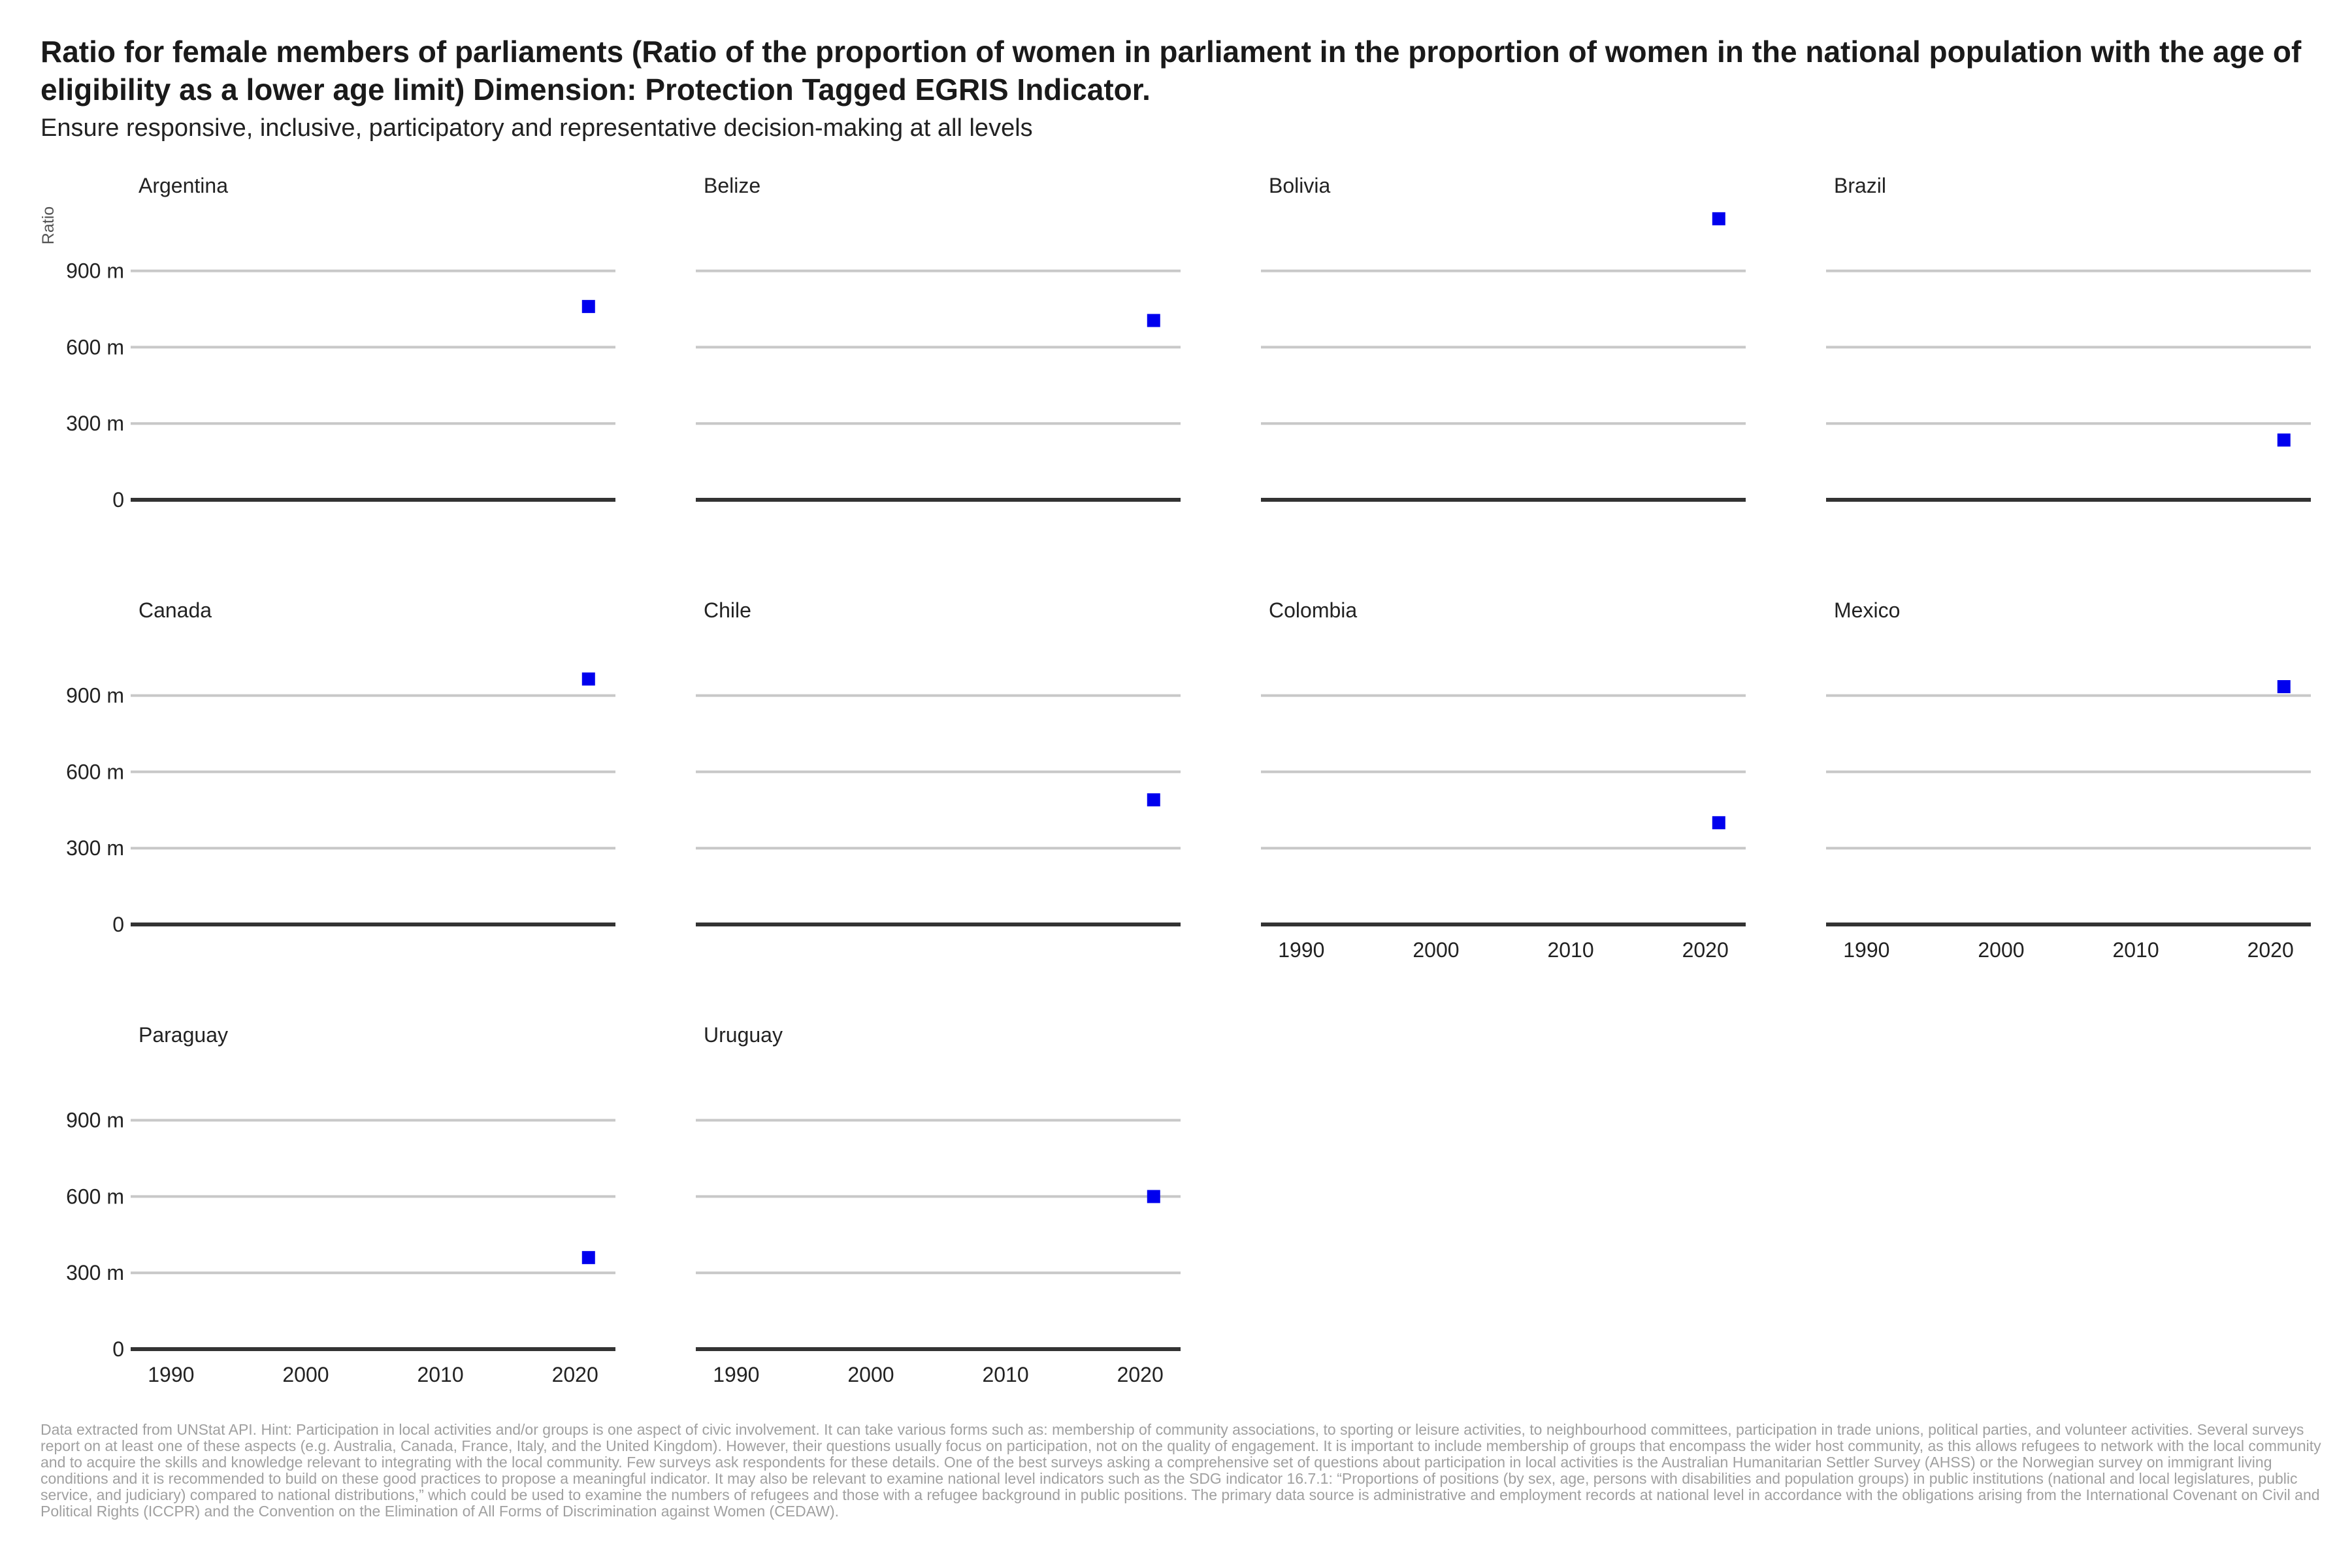 Image resolution: width=2352 pixels, height=1568 pixels. Describe the element at coordinates (2284, 687) in the screenshot. I see `data-point-mexico` at that location.